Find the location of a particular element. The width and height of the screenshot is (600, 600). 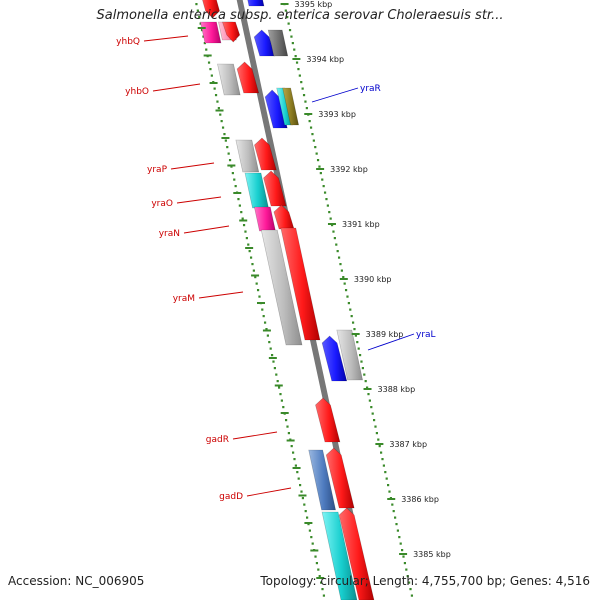

gene-label-yraN: yraN is located at coordinates (169, 234).